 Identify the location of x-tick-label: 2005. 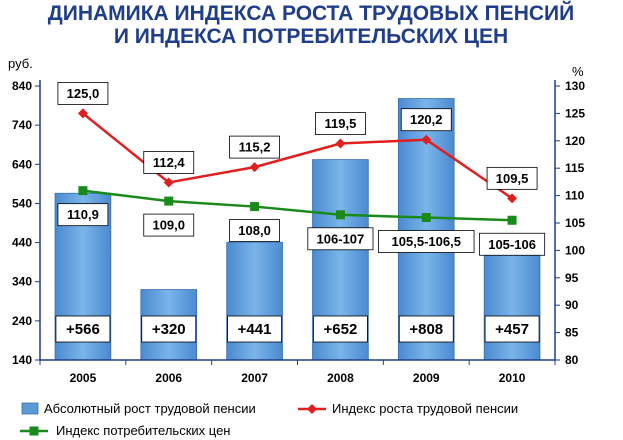
(83, 378).